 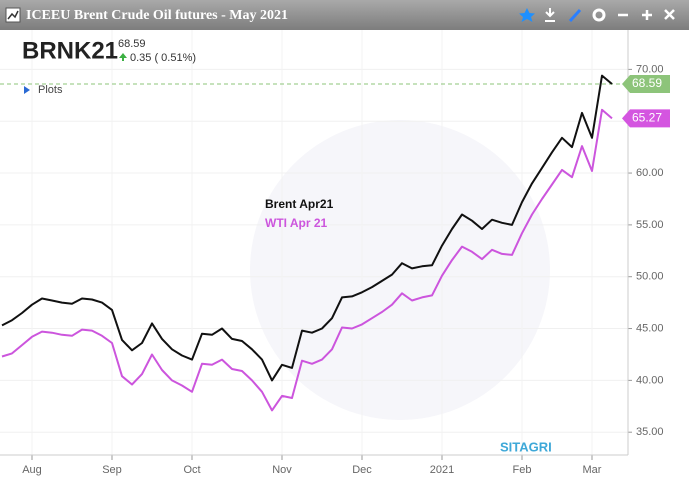 I want to click on y-tick-label: 40.00, so click(x=650, y=380).